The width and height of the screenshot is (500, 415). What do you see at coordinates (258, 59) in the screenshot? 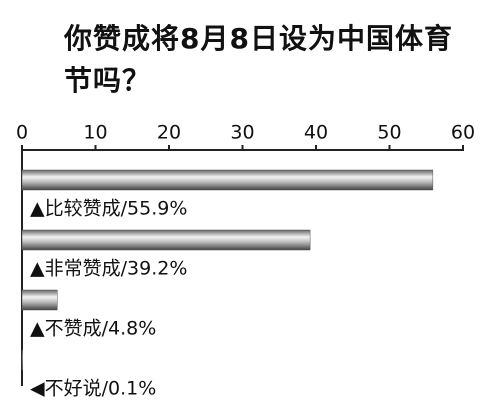
I see `chart-title: 你赞成将8月8日设为中国体育节吗？` at bounding box center [258, 59].